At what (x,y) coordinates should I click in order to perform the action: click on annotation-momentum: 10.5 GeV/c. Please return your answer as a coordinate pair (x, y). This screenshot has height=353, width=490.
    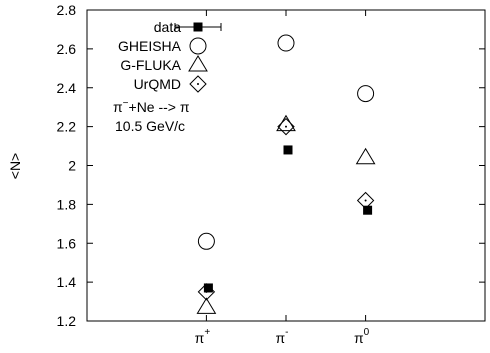
    Looking at the image, I should click on (150, 126).